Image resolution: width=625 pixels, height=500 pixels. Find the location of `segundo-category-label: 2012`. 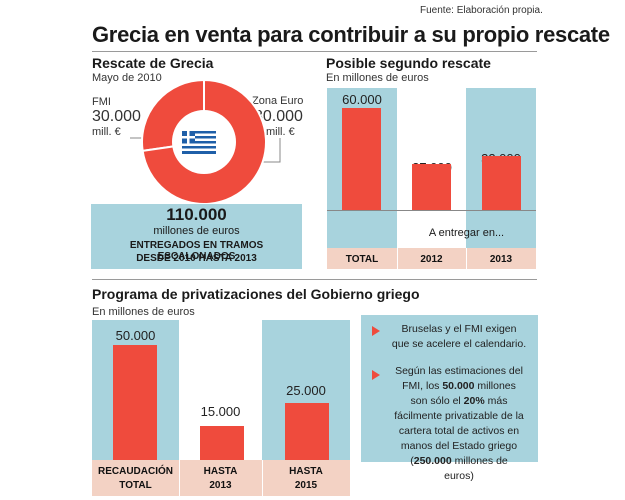

segundo-category-label: 2012 is located at coordinates (431, 259).